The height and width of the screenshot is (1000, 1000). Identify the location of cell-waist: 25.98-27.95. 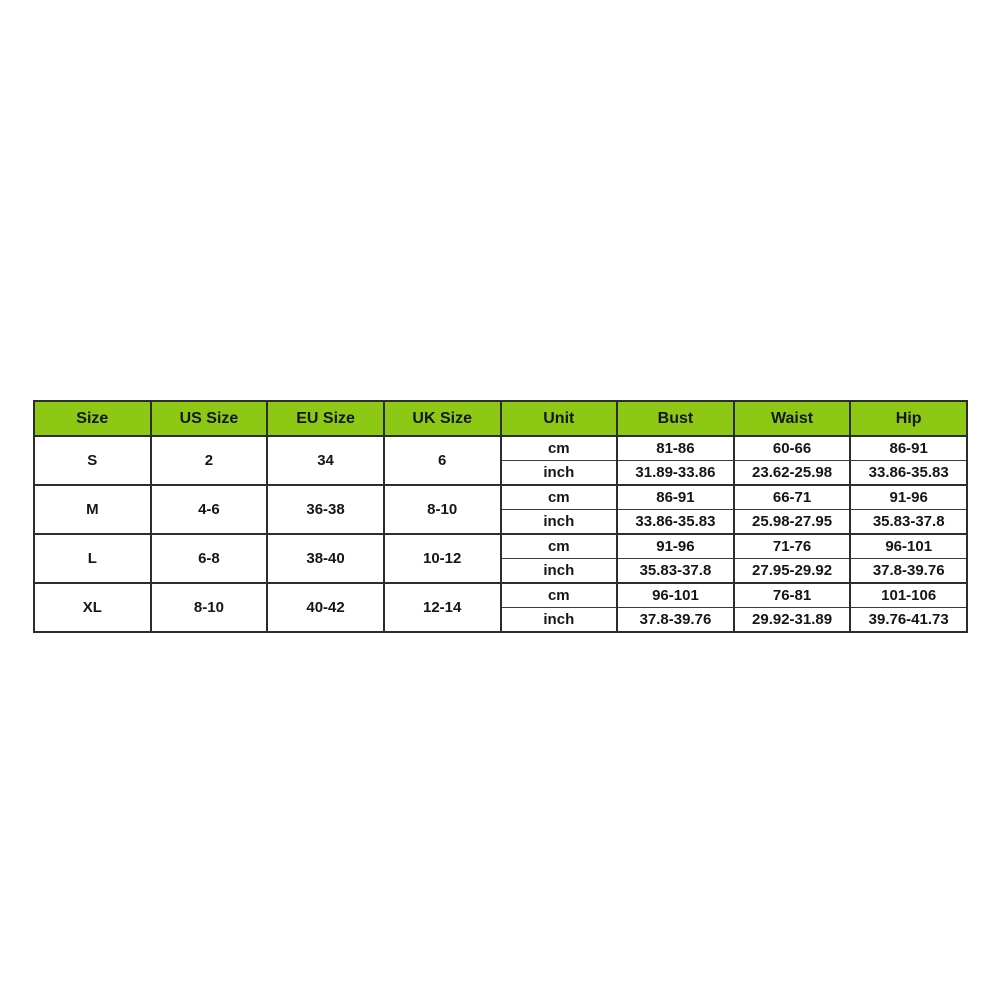
(792, 521).